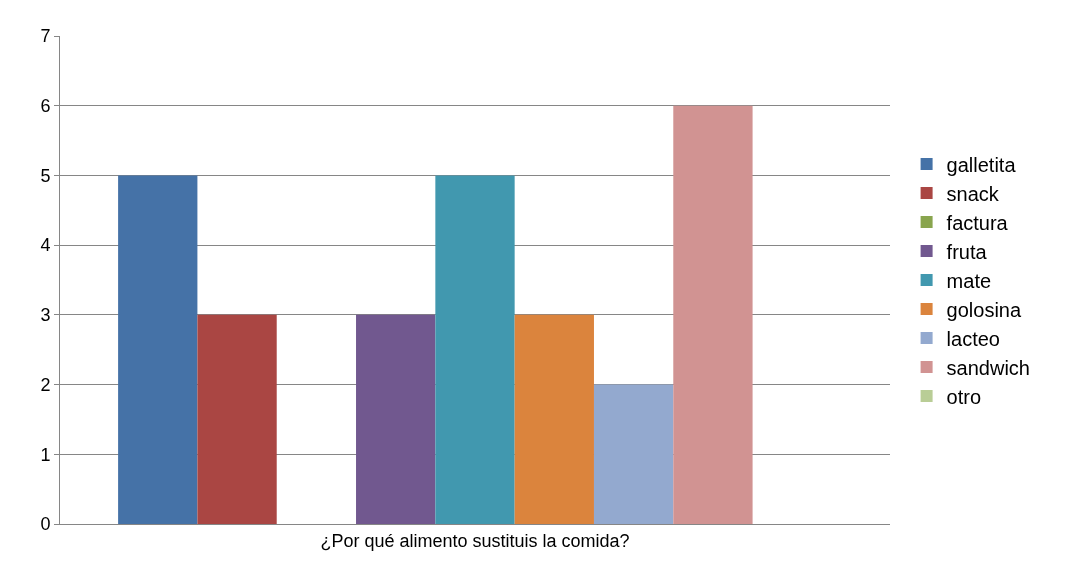  I want to click on legend-label: factura, so click(977, 222).